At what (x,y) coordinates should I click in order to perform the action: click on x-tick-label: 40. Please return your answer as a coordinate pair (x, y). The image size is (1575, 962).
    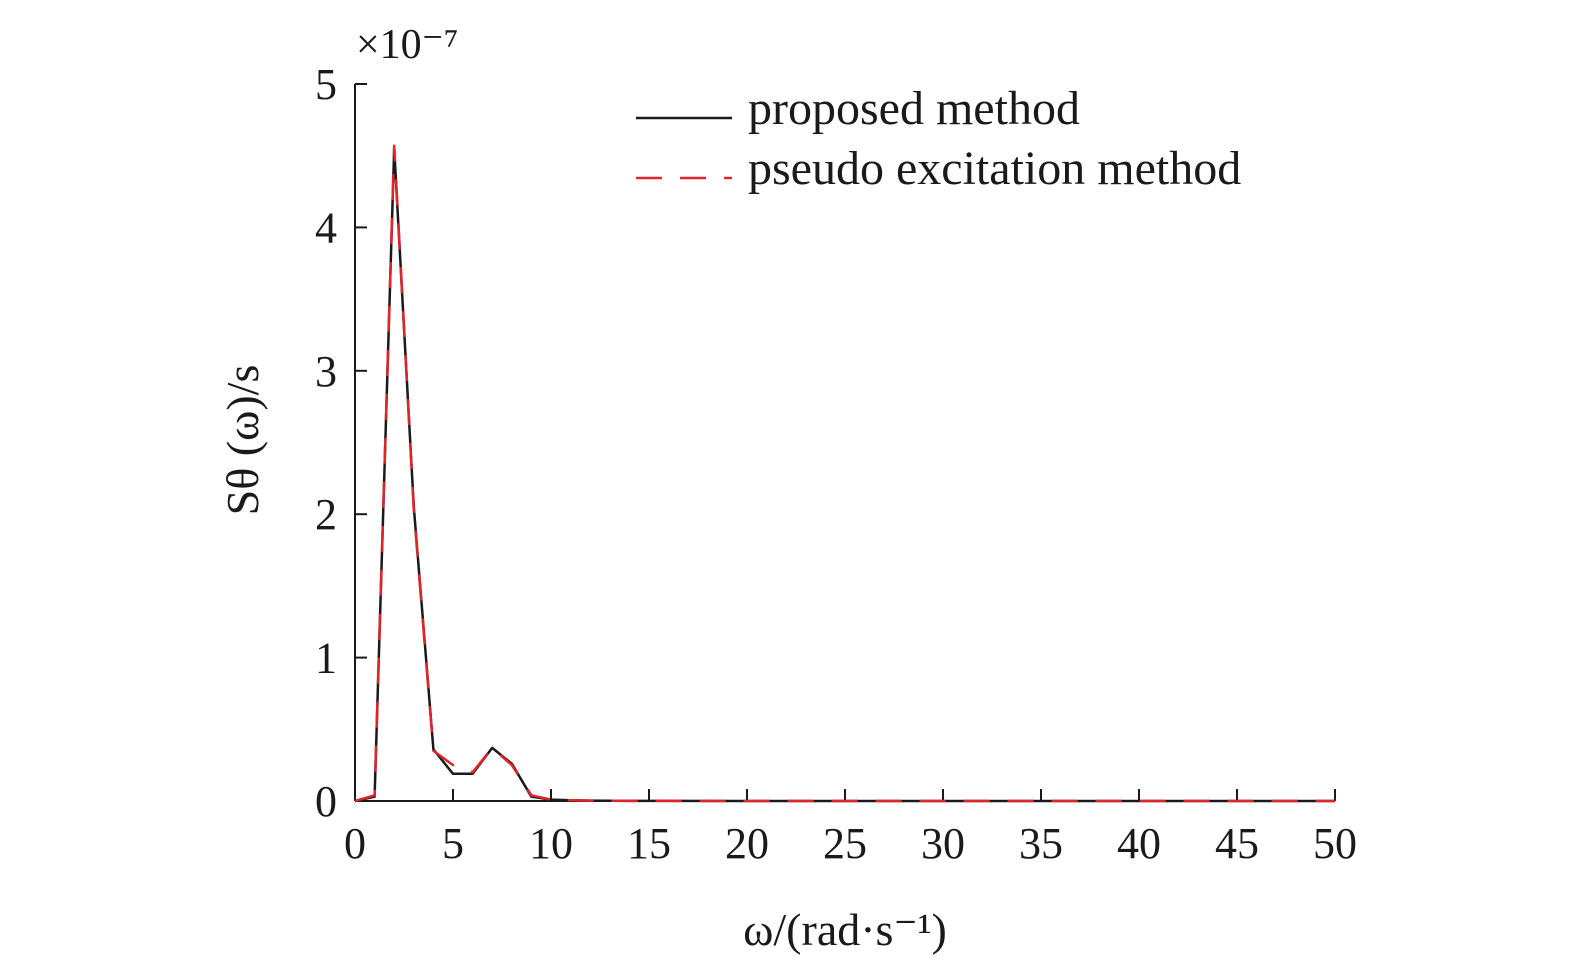
    Looking at the image, I should click on (1139, 843).